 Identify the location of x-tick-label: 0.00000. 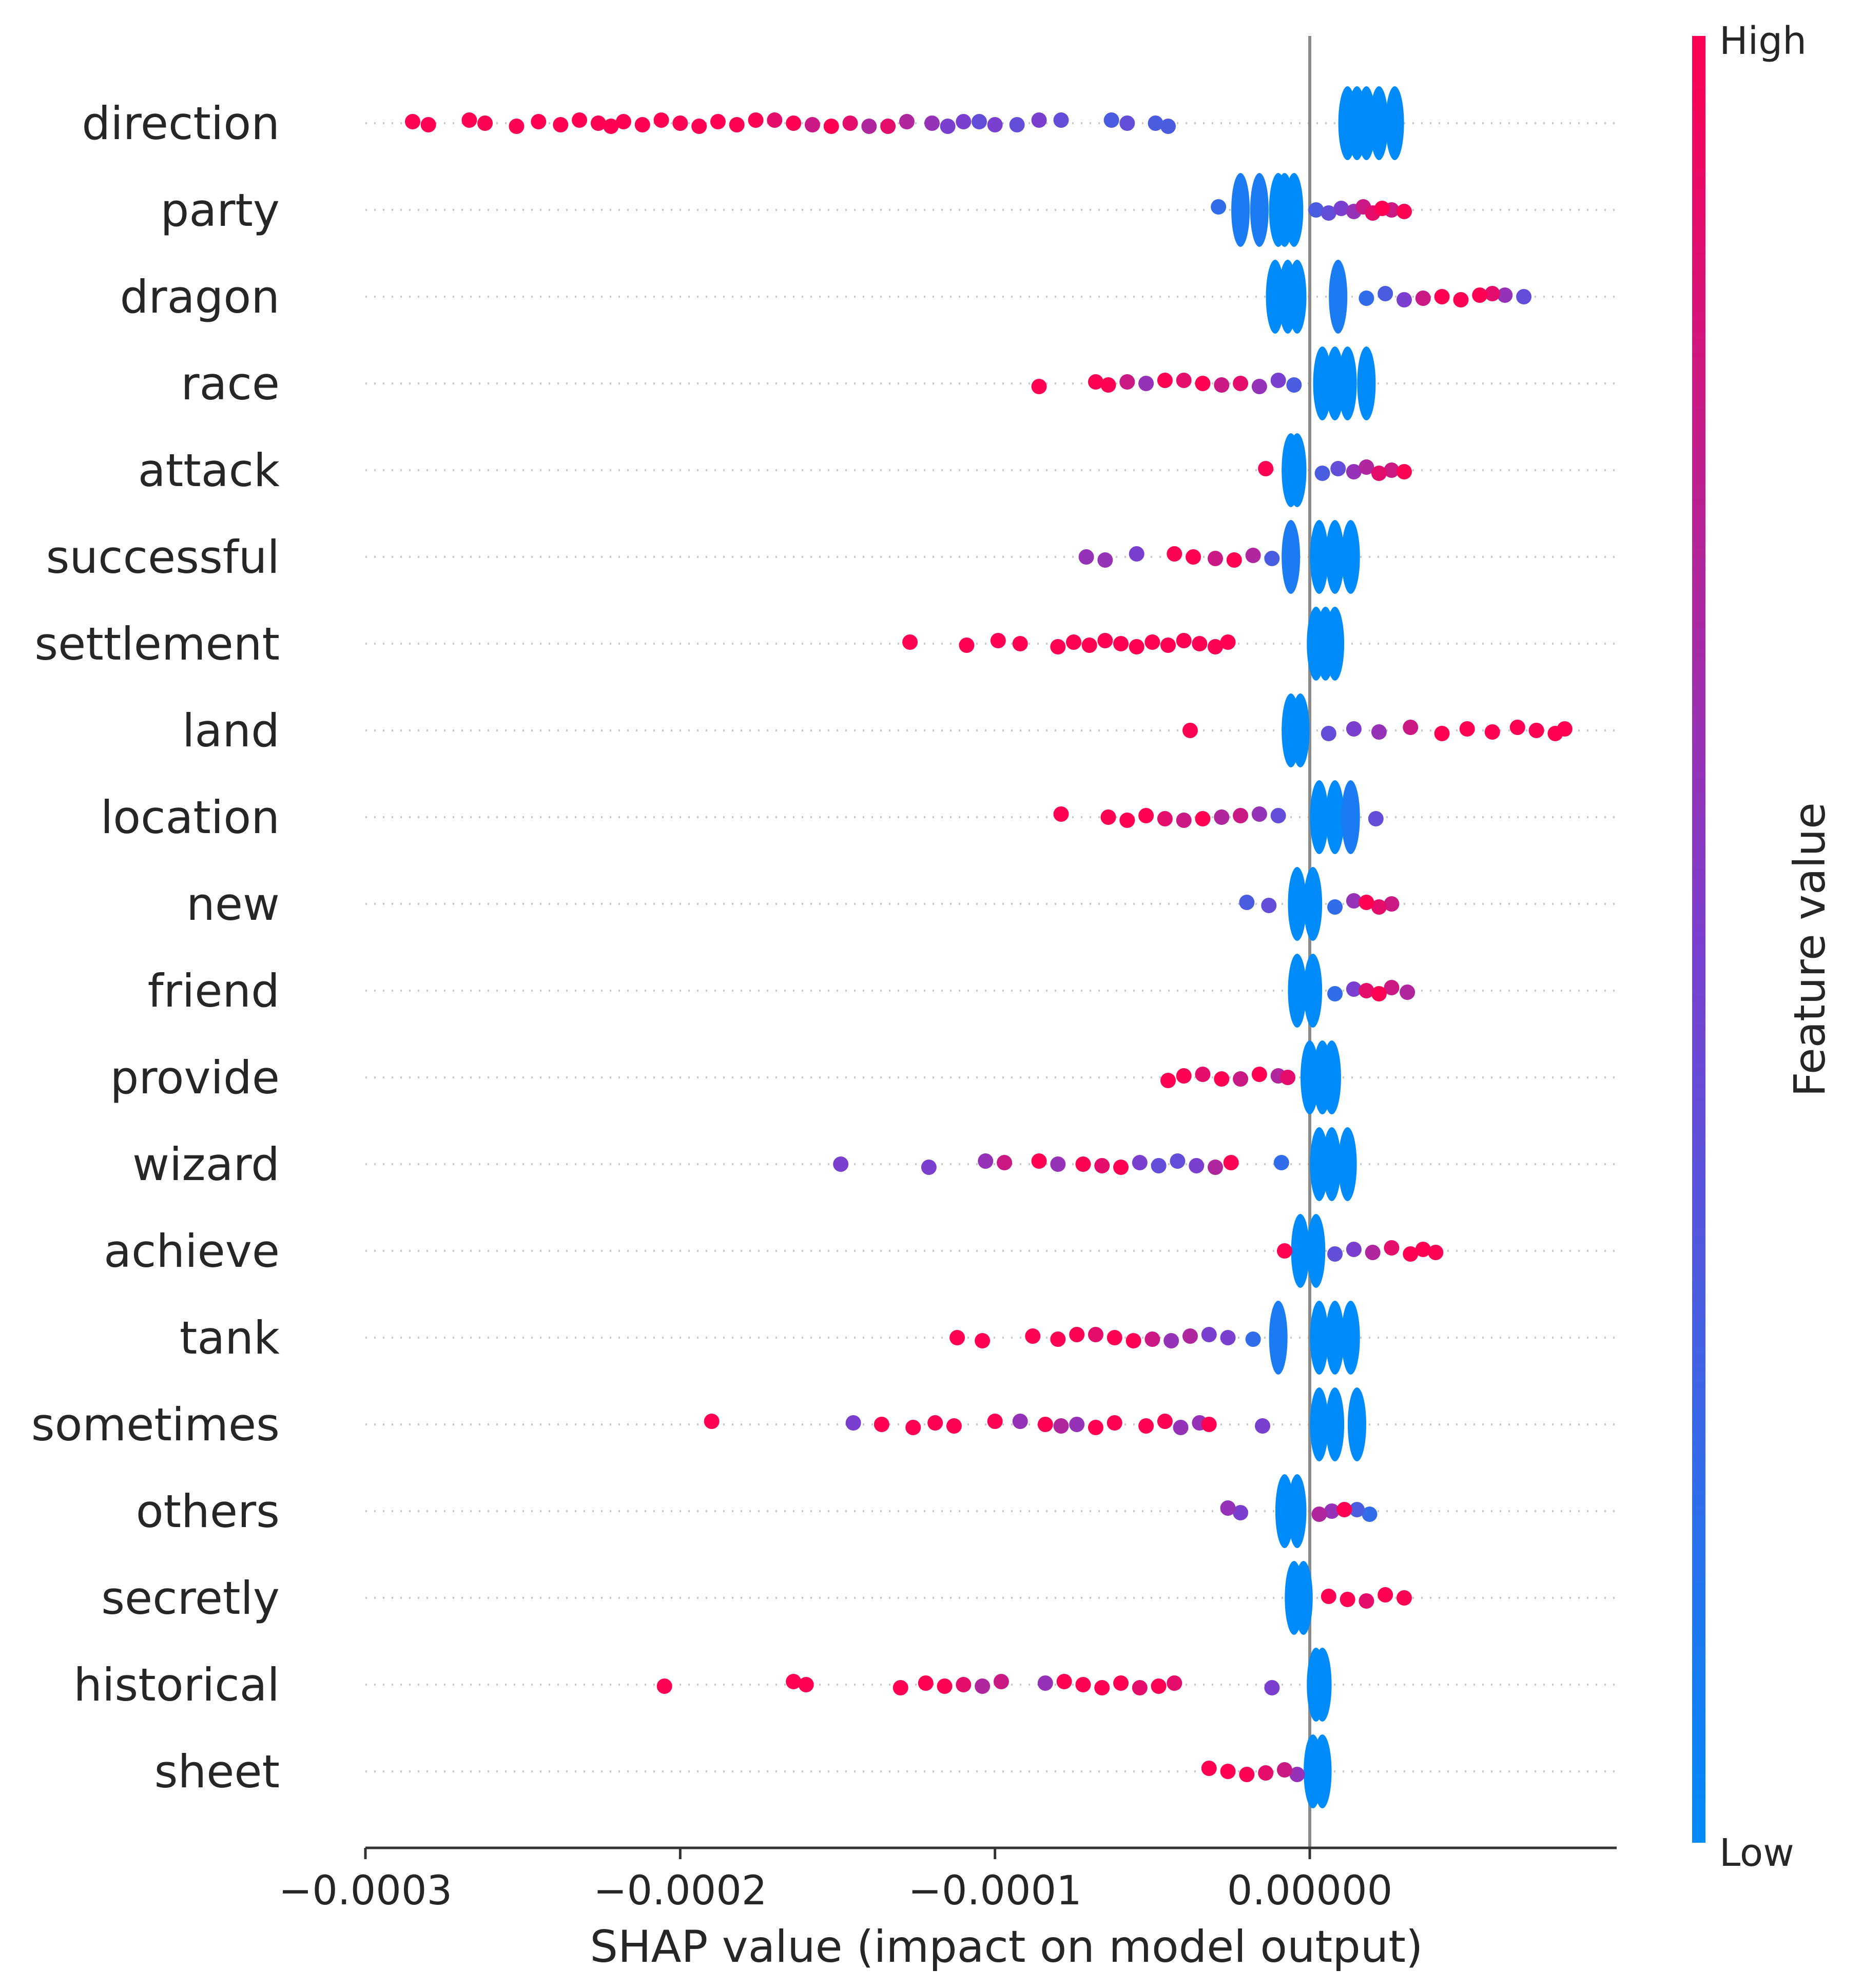
(1310, 1891).